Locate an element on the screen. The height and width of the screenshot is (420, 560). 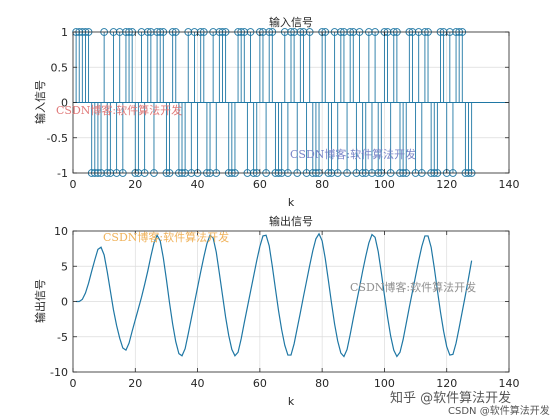
input-xtick-label: 100 is located at coordinates (384, 184).